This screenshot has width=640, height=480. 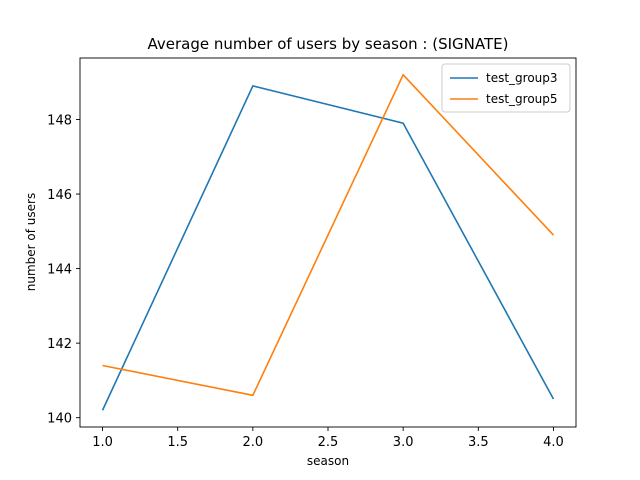 I want to click on x-tick-label: 2.5, so click(x=328, y=442).